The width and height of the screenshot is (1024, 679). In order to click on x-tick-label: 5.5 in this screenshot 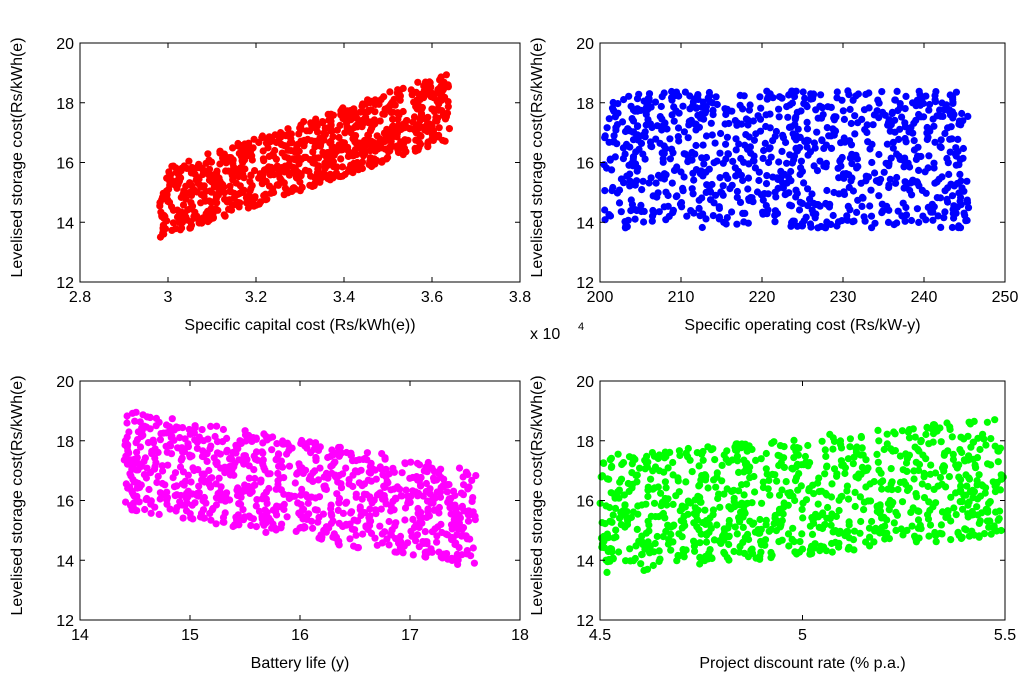, I will do `click(1005, 635)`.